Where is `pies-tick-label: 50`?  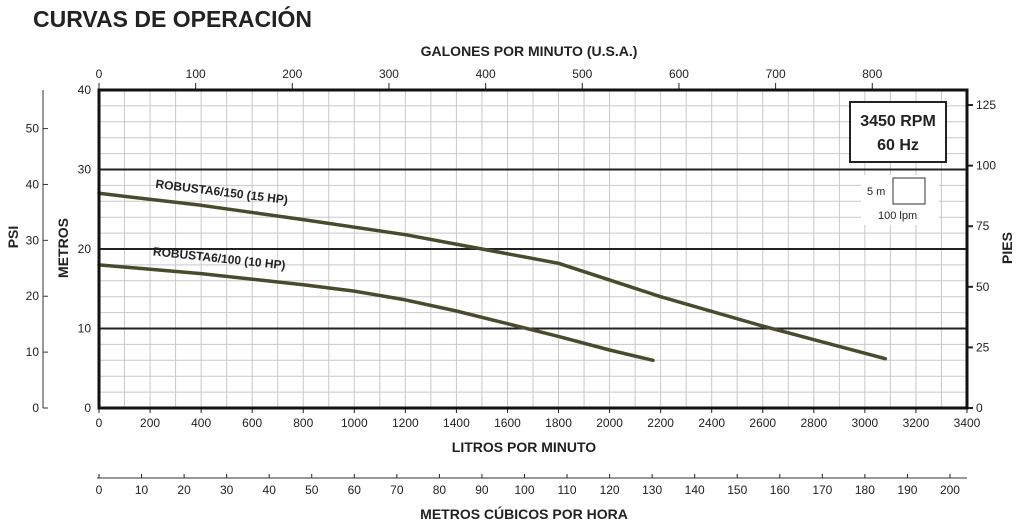 pies-tick-label: 50 is located at coordinates (983, 287).